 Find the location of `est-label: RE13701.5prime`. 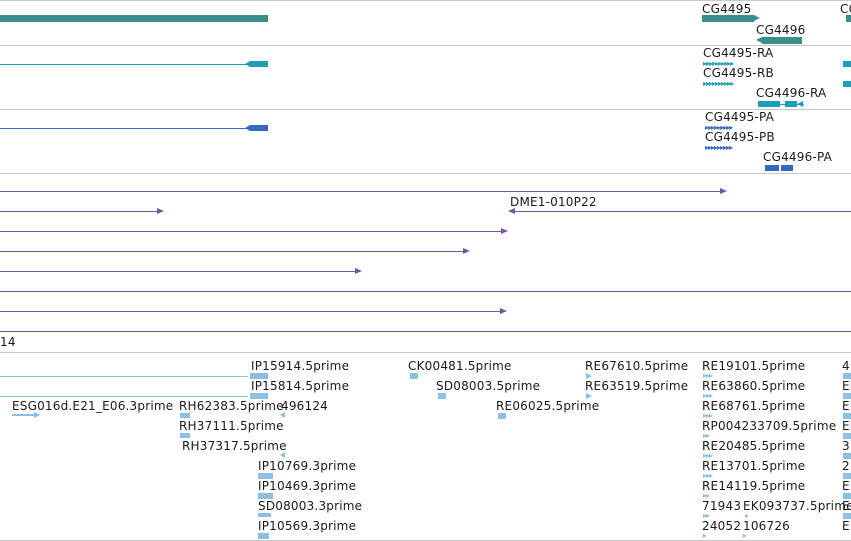

est-label: RE13701.5prime is located at coordinates (754, 466).